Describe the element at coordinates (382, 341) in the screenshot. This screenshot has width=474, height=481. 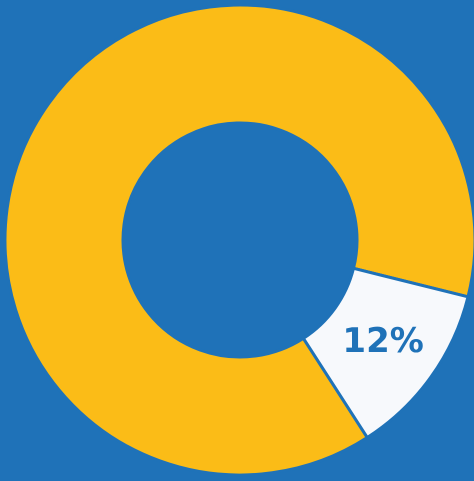
I see `slice-label: 12%` at that location.